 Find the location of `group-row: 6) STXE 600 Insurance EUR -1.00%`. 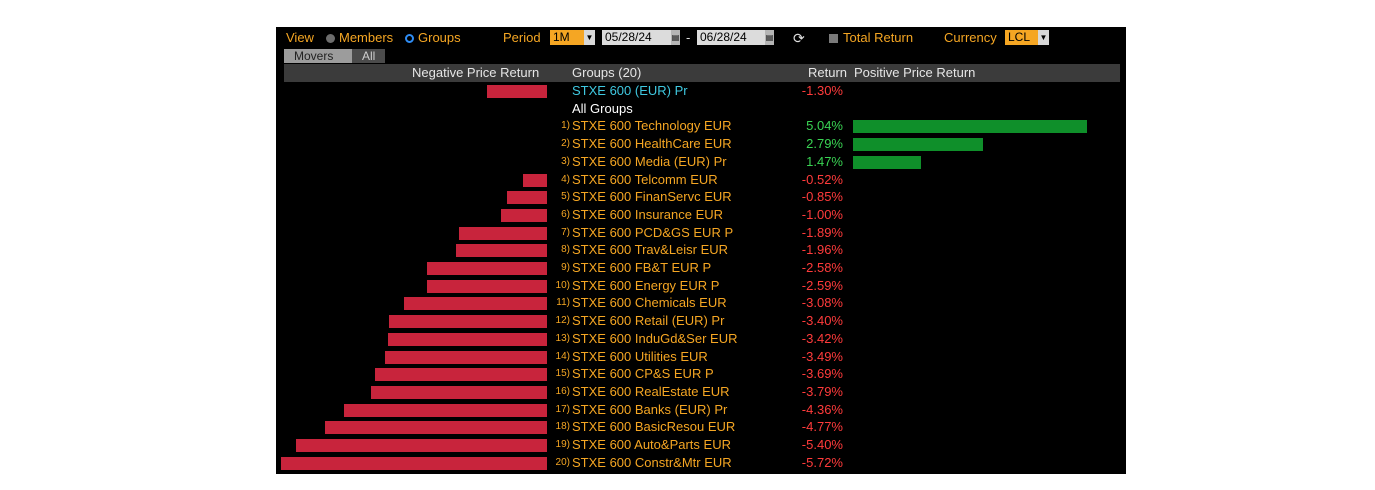

group-row: 6) STXE 600 Insurance EUR -1.00% is located at coordinates (701, 215).